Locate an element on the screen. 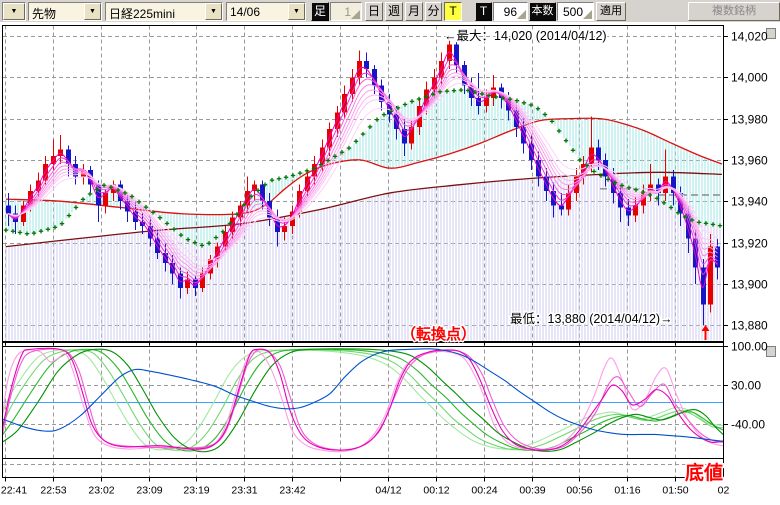 This screenshot has width=780, height=505. price-axis-label: 14,020 is located at coordinates (749, 37).